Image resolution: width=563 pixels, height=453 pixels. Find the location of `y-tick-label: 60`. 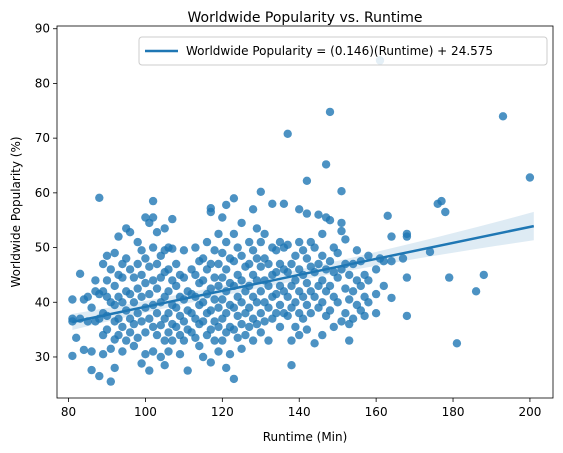

y-tick-label: 60 is located at coordinates (42, 193).